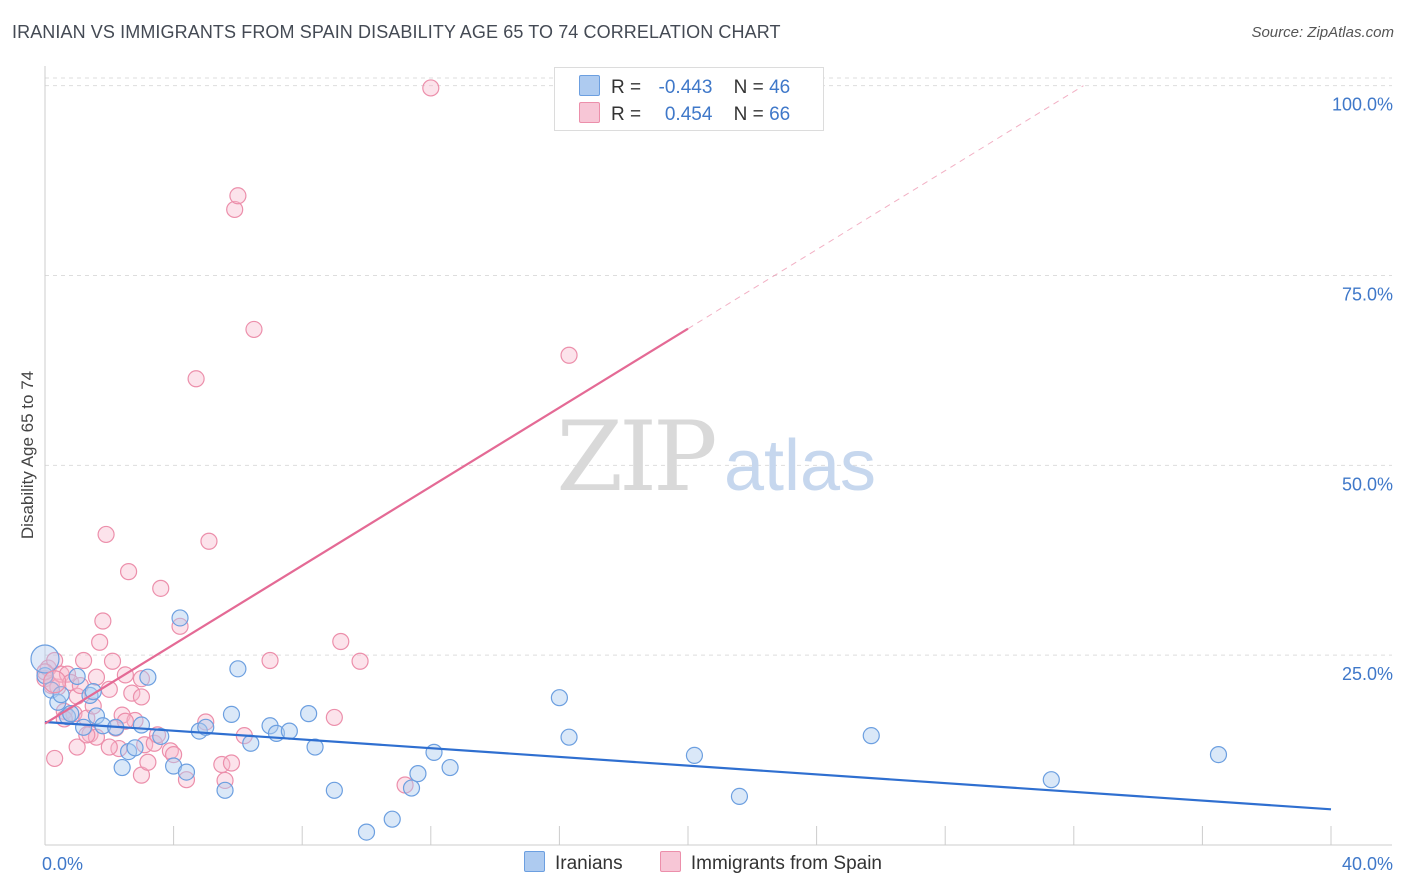 Image resolution: width=1406 pixels, height=892 pixels. I want to click on legend-label: Immigrants from Spain, so click(786, 863).